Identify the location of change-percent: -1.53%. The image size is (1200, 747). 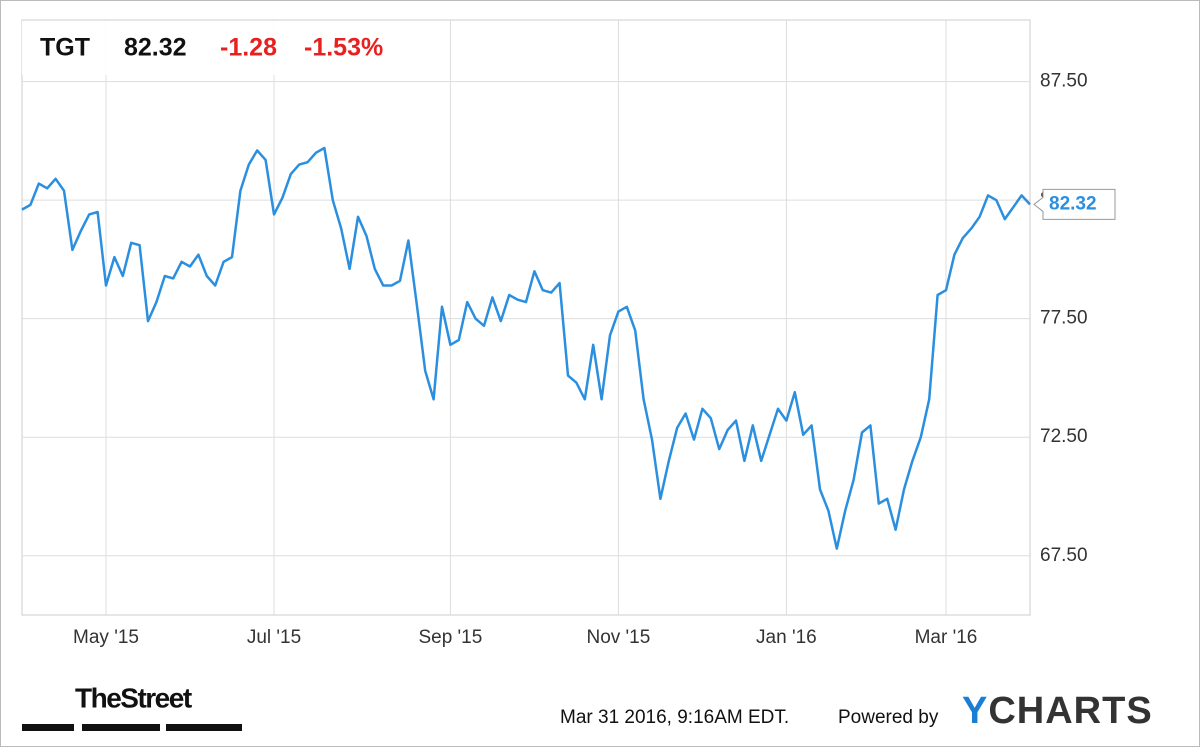
(343, 48).